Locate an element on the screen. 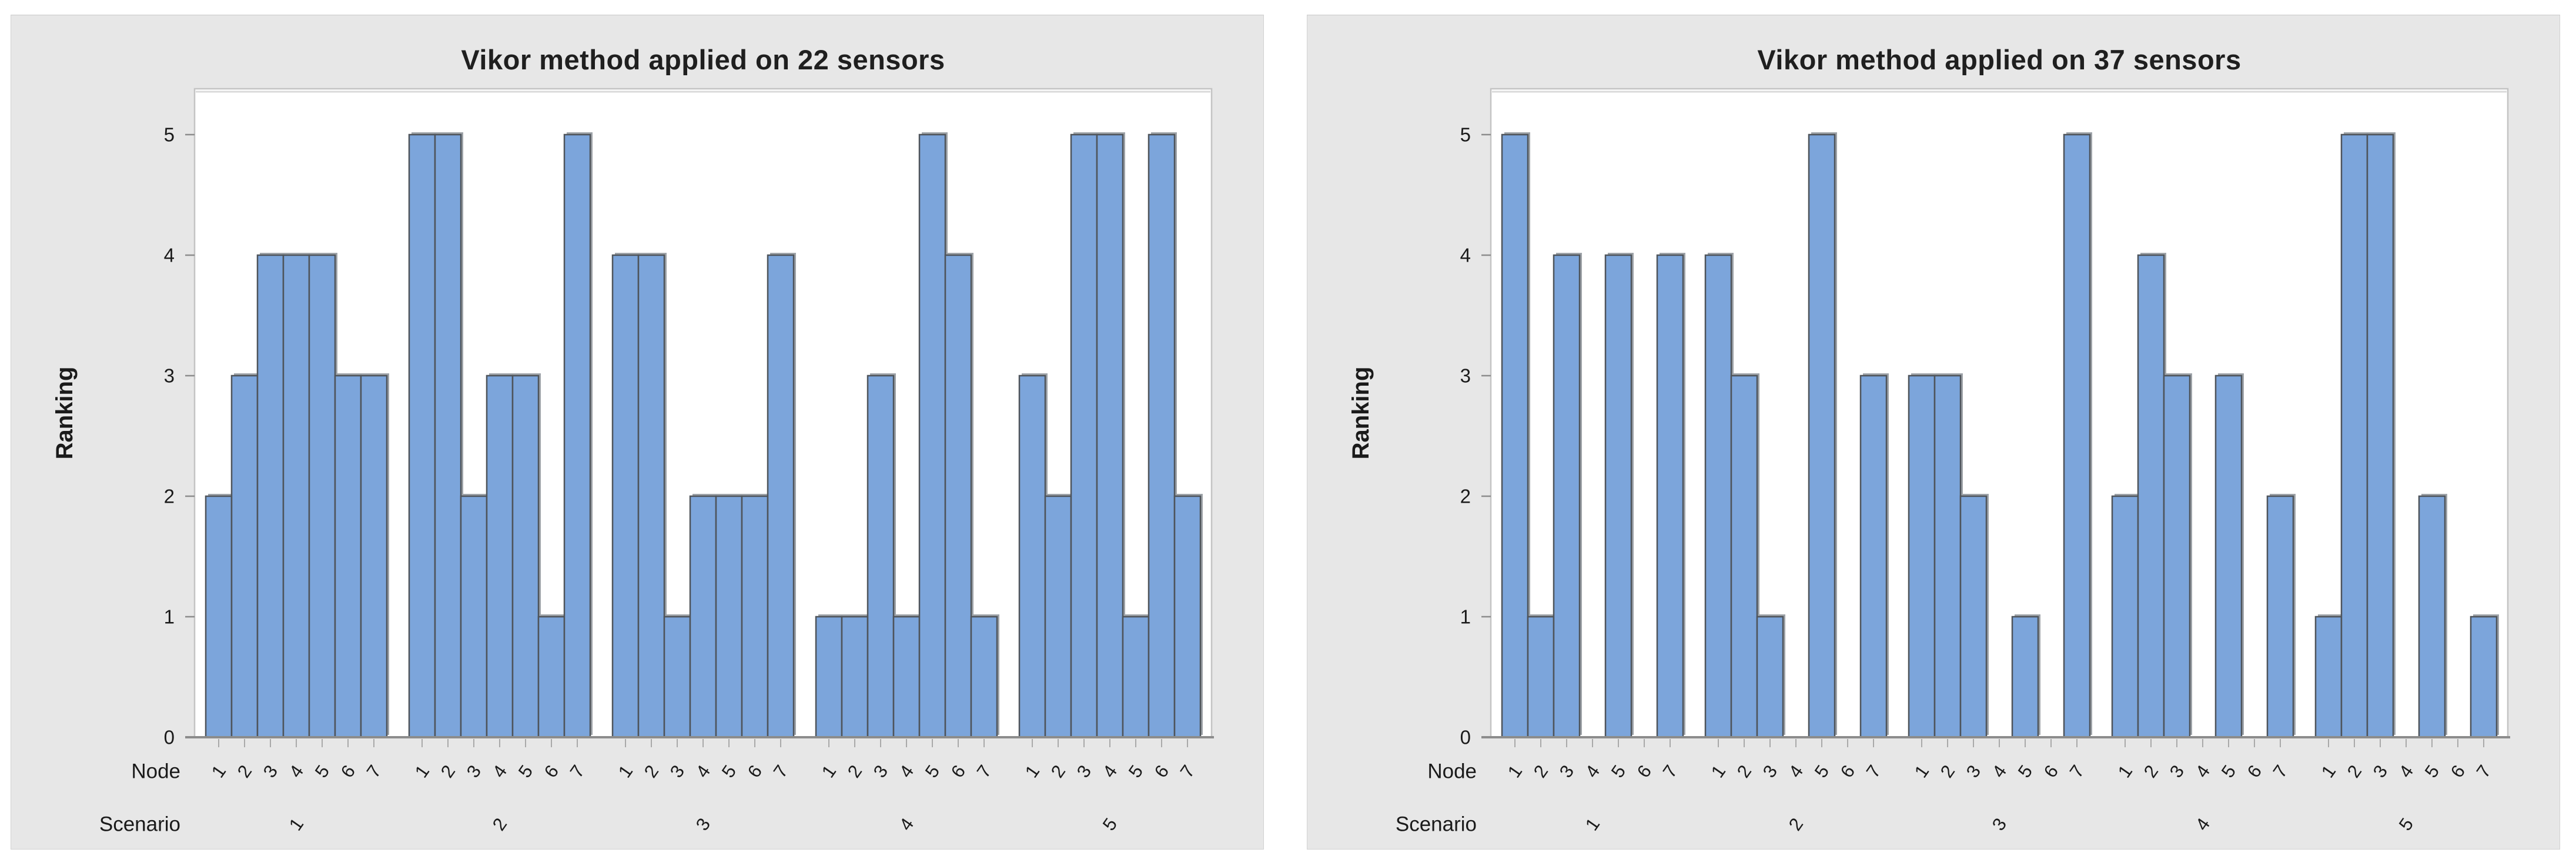 This screenshot has height=866, width=2576. y-tick-label: 2 is located at coordinates (169, 496).